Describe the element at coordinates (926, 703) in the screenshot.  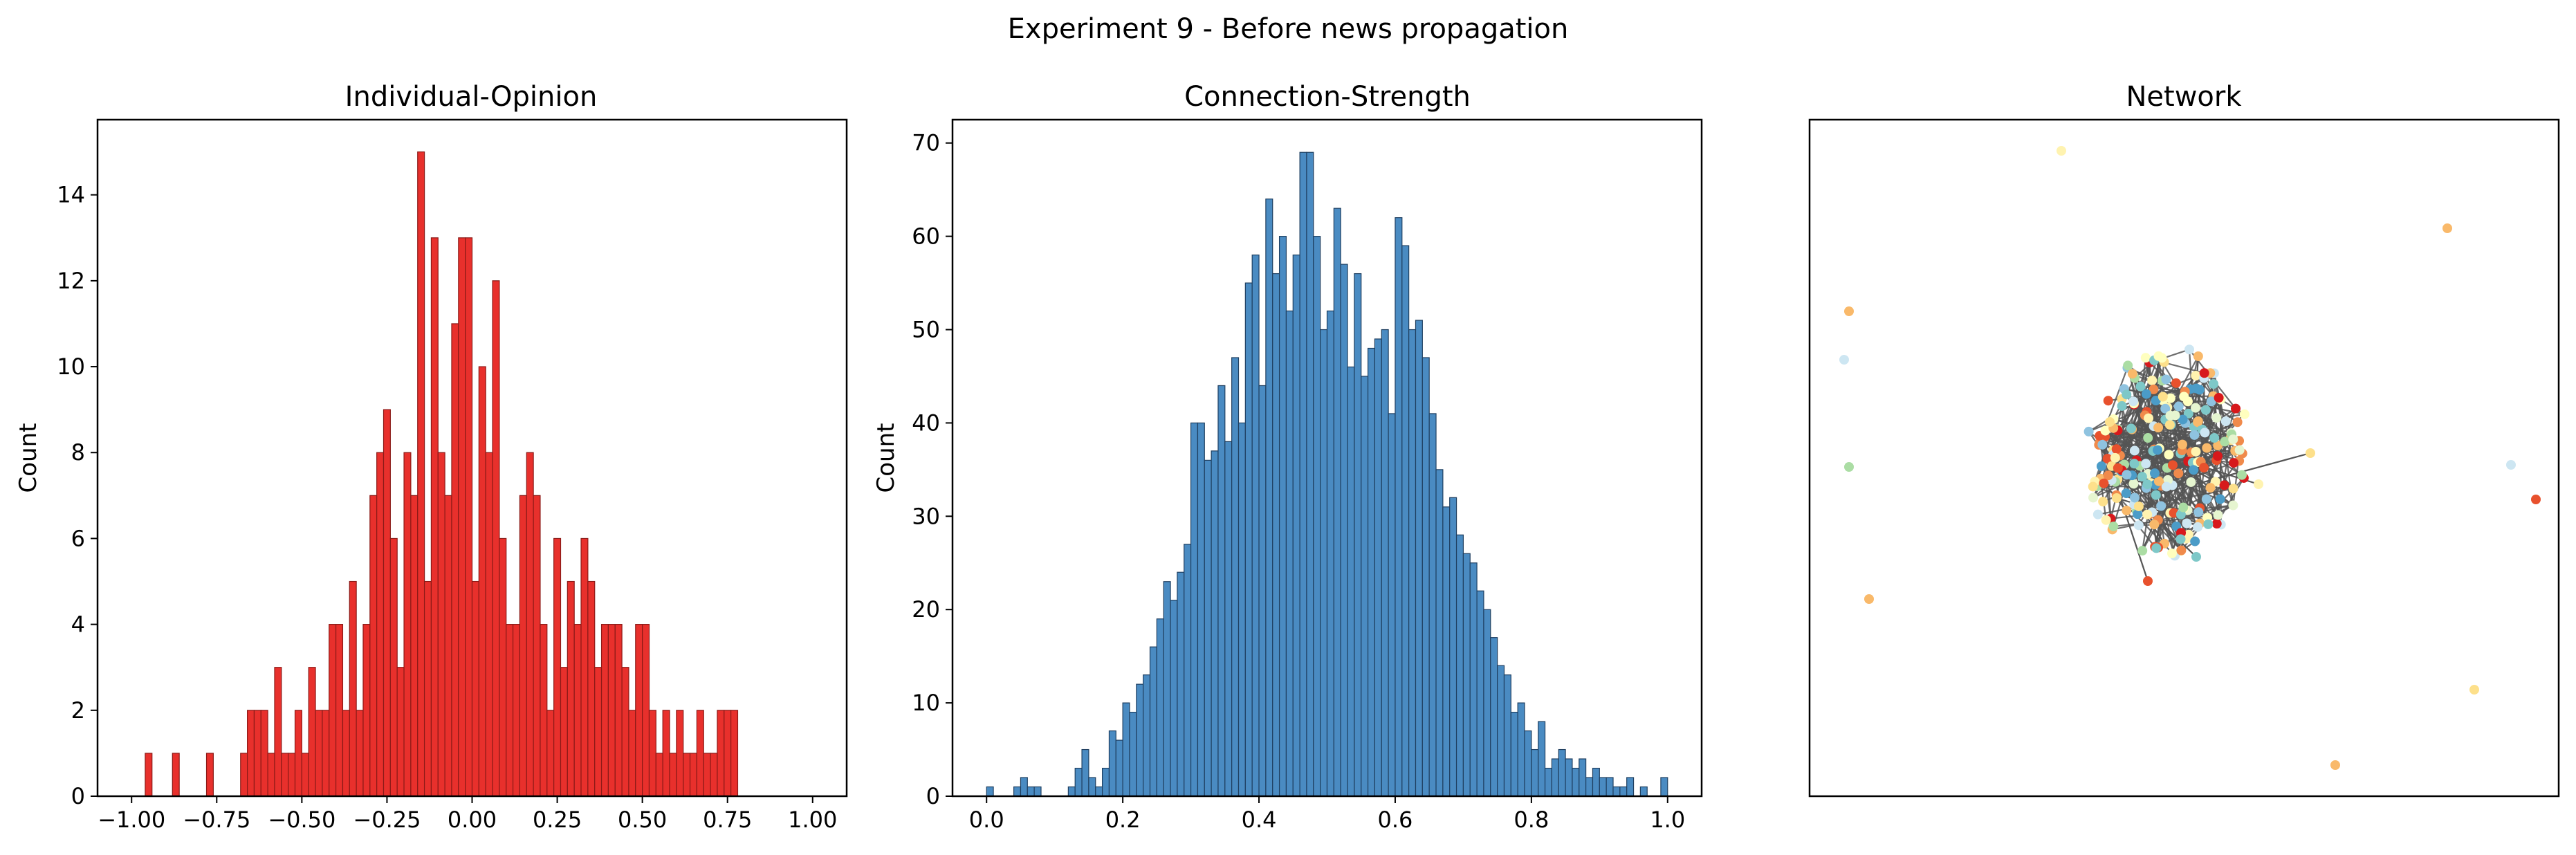
I see `strength-ytick-label: 10` at that location.